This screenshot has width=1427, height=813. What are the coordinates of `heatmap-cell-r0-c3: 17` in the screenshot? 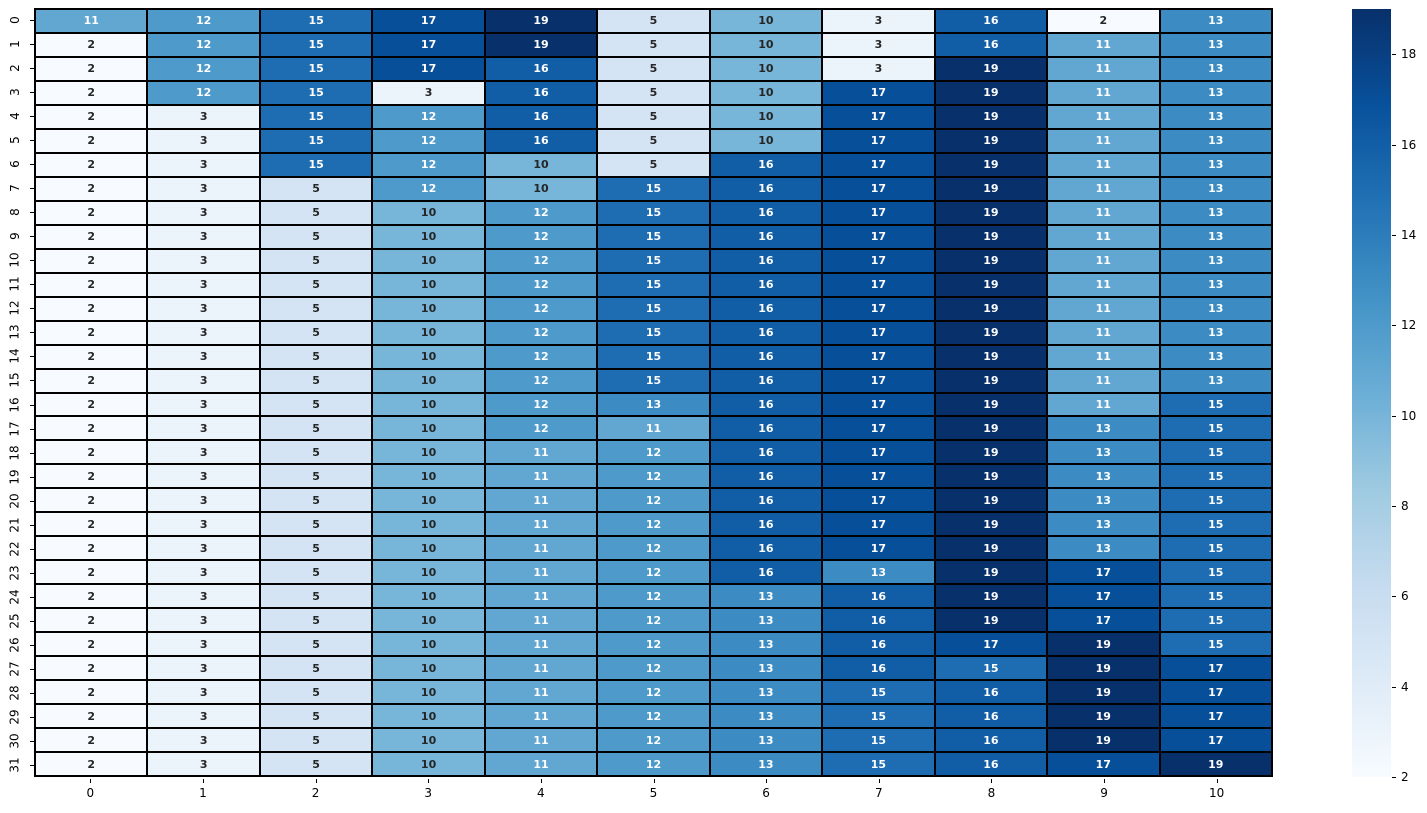 It's located at (428, 21).